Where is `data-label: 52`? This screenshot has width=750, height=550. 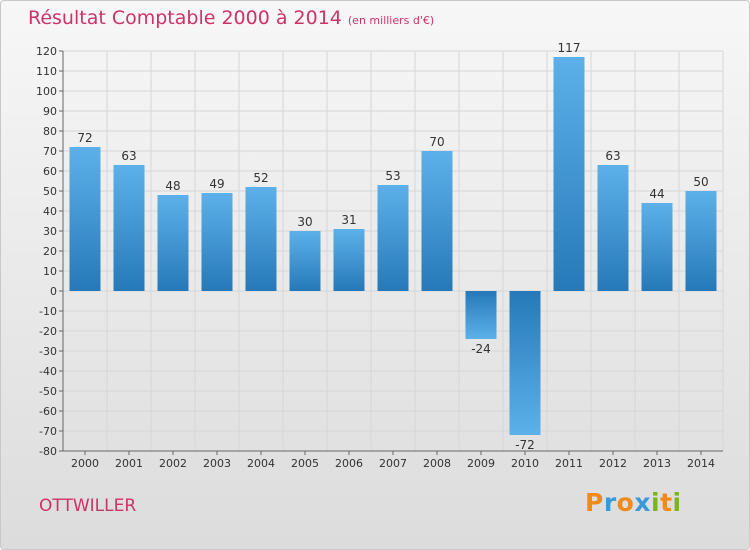 data-label: 52 is located at coordinates (260, 178).